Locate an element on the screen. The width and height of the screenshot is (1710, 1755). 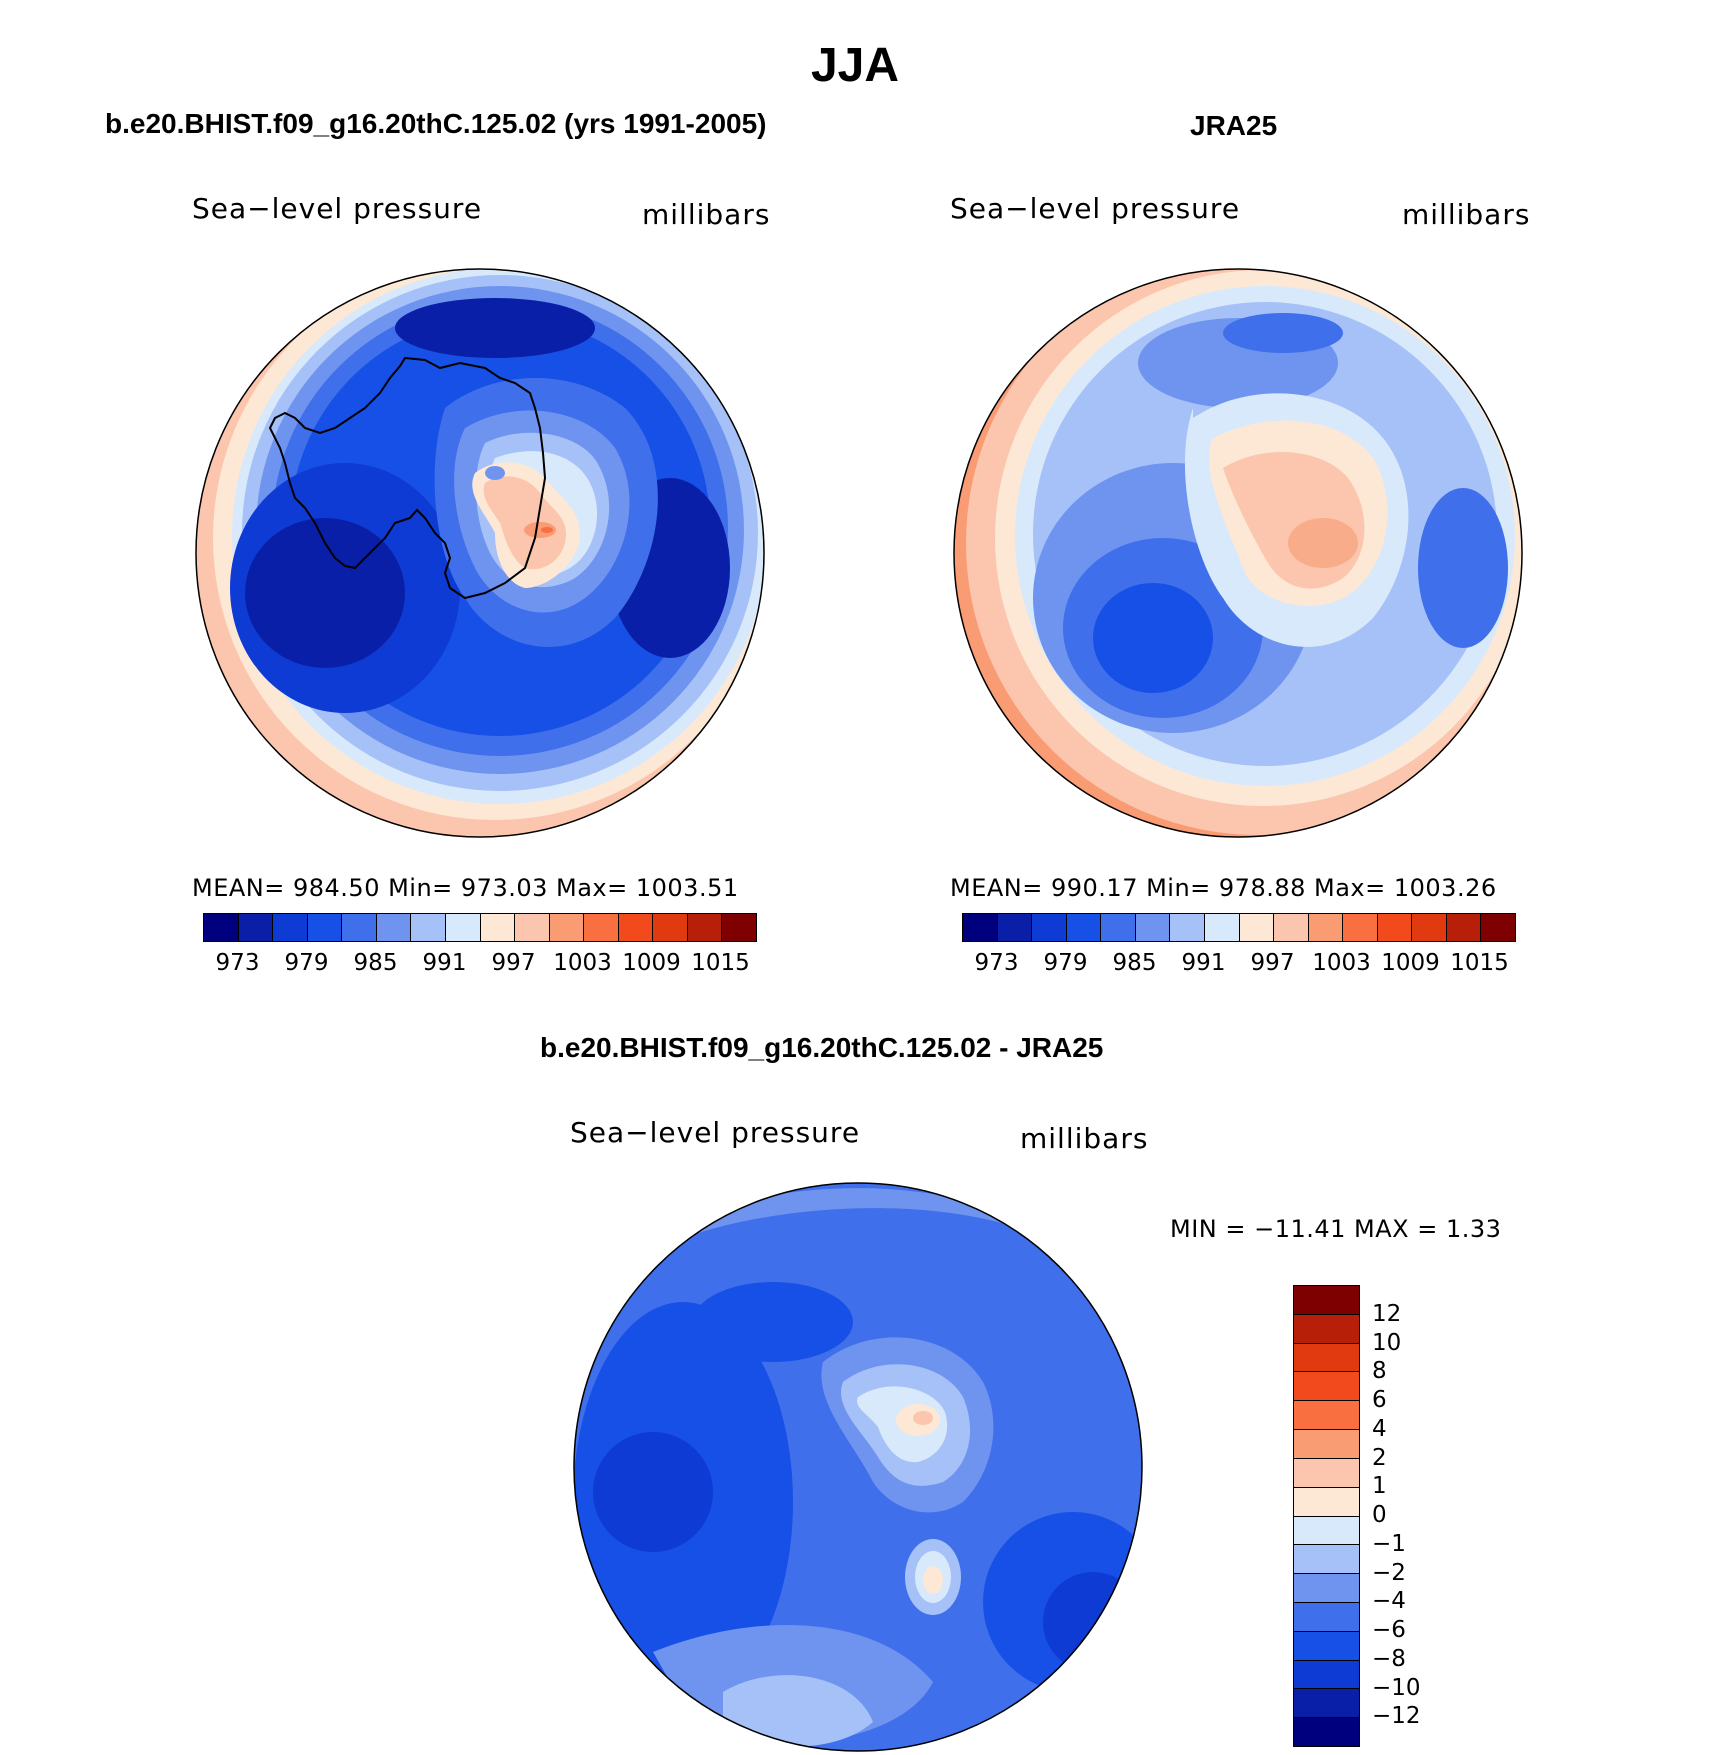
colorbar-tick-label: 6 is located at coordinates (1379, 1400).